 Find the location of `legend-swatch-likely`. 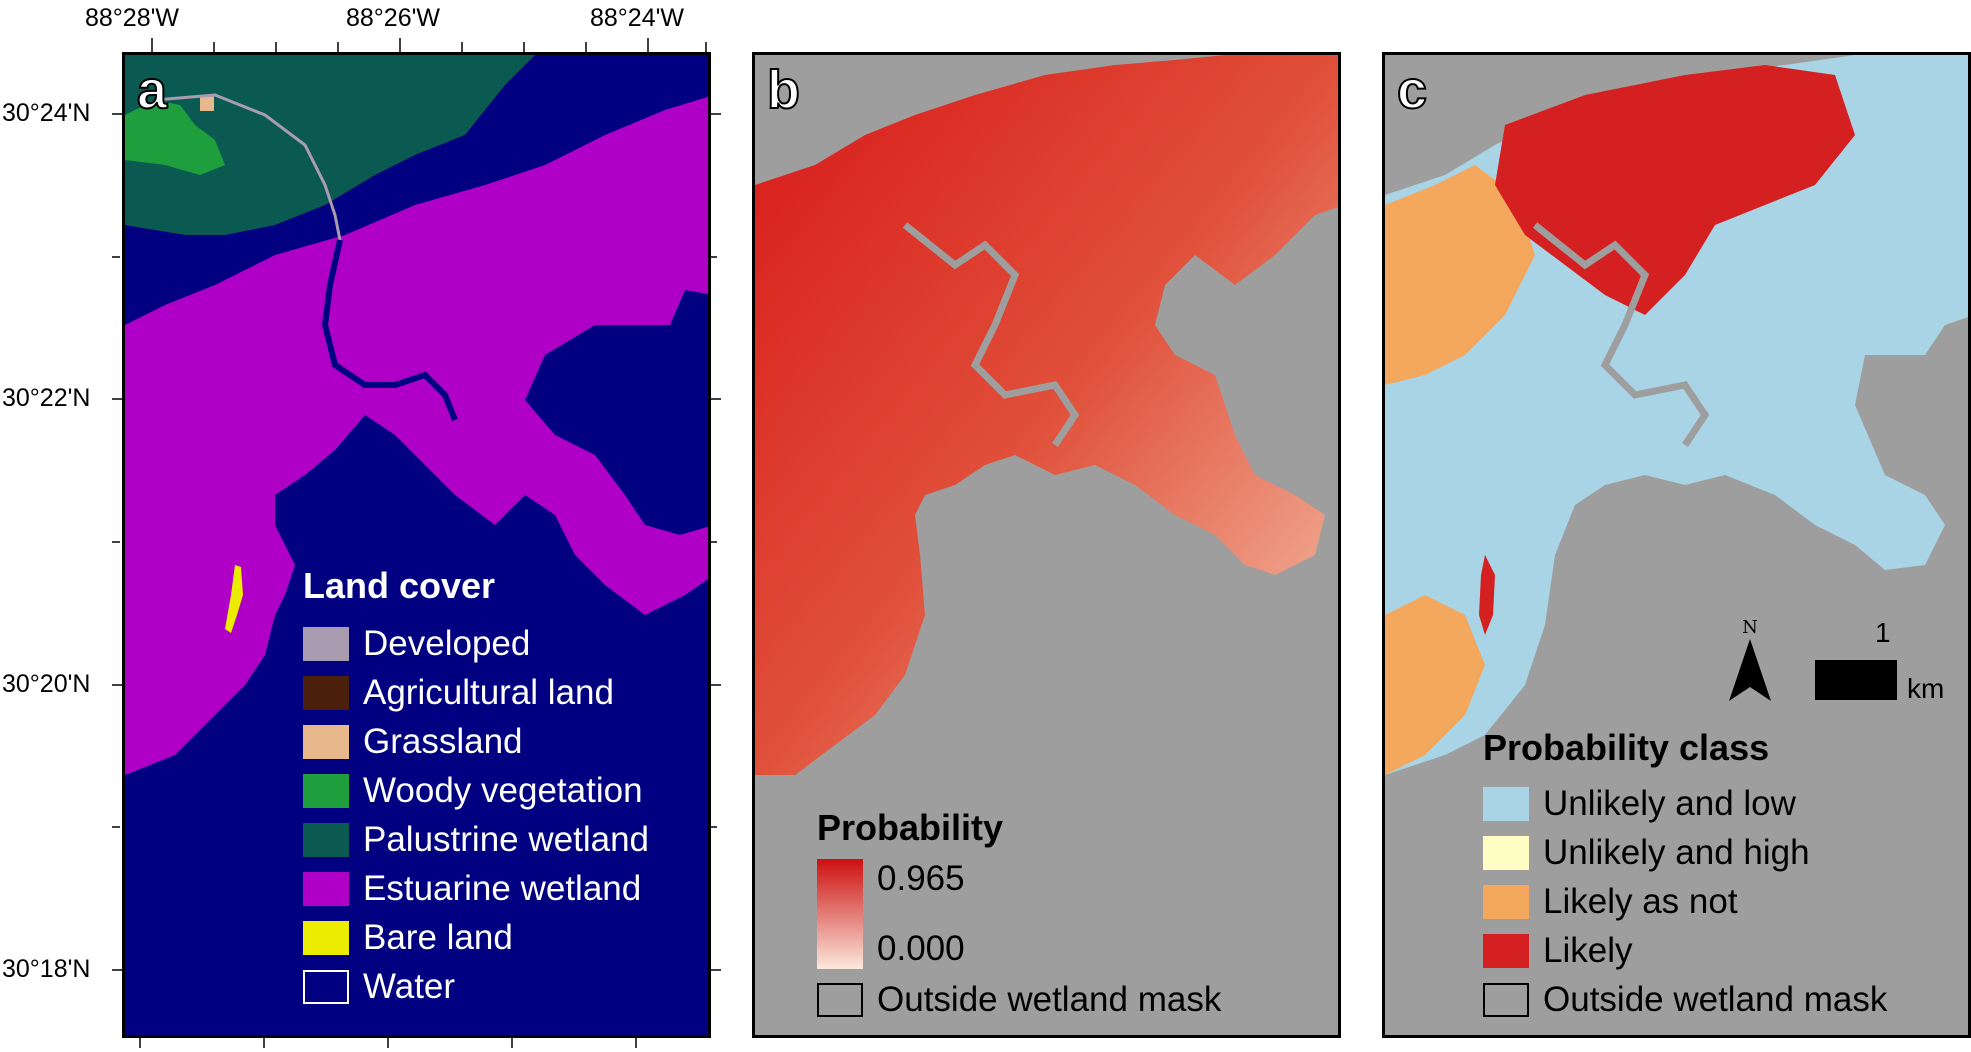

legend-swatch-likely is located at coordinates (1506, 950).